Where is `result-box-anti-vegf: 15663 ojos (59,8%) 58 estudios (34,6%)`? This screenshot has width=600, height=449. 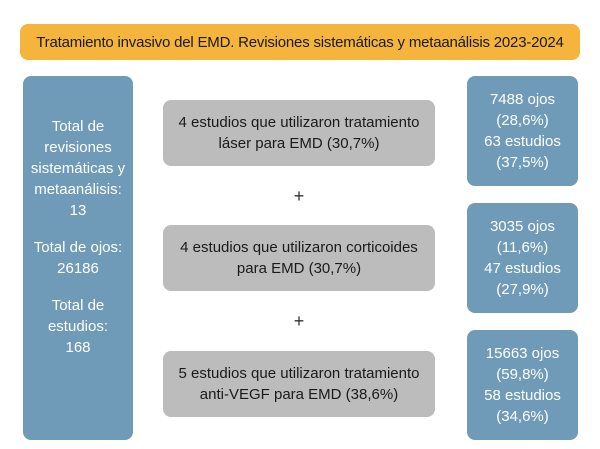 result-box-anti-vegf: 15663 ojos (59,8%) 58 estudios (34,6%) is located at coordinates (522, 385).